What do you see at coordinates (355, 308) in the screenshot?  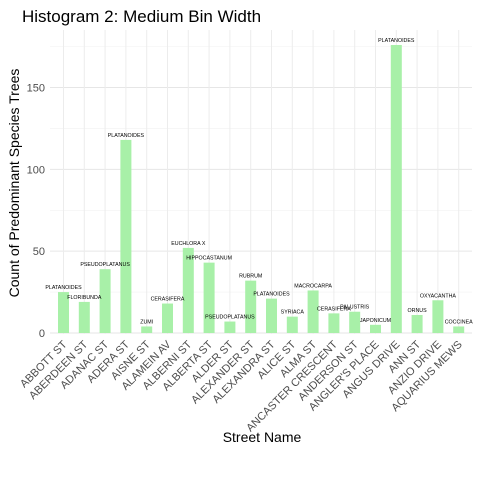 I see `bar-label: PALUSTRIS` at bounding box center [355, 308].